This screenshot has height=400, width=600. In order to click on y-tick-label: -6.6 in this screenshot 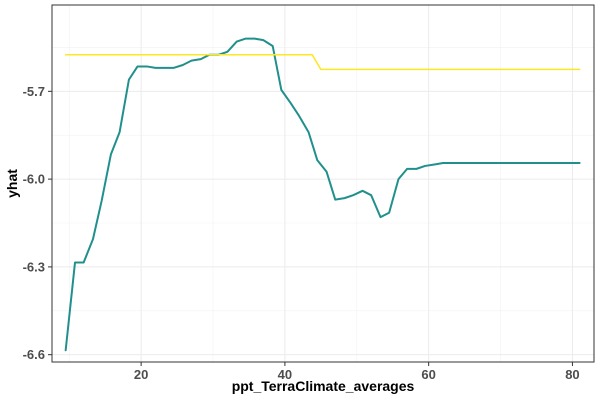, I will do `click(34, 354)`.